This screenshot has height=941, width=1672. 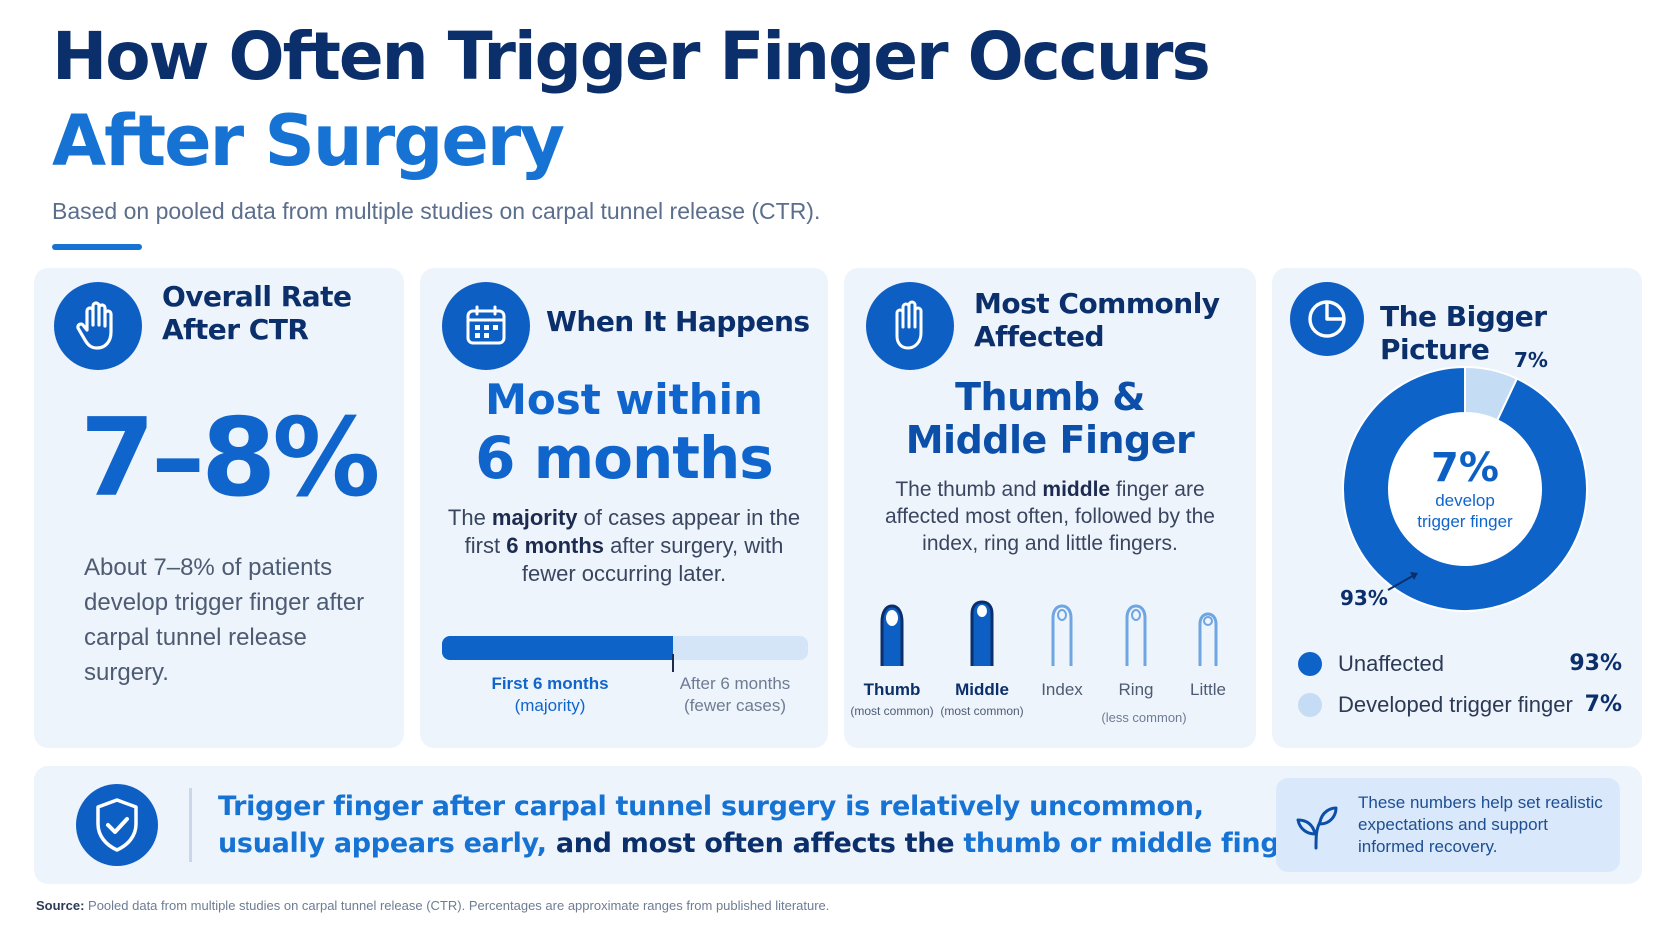 I want to click on page-title-accent: After Surgery, so click(x=308, y=141).